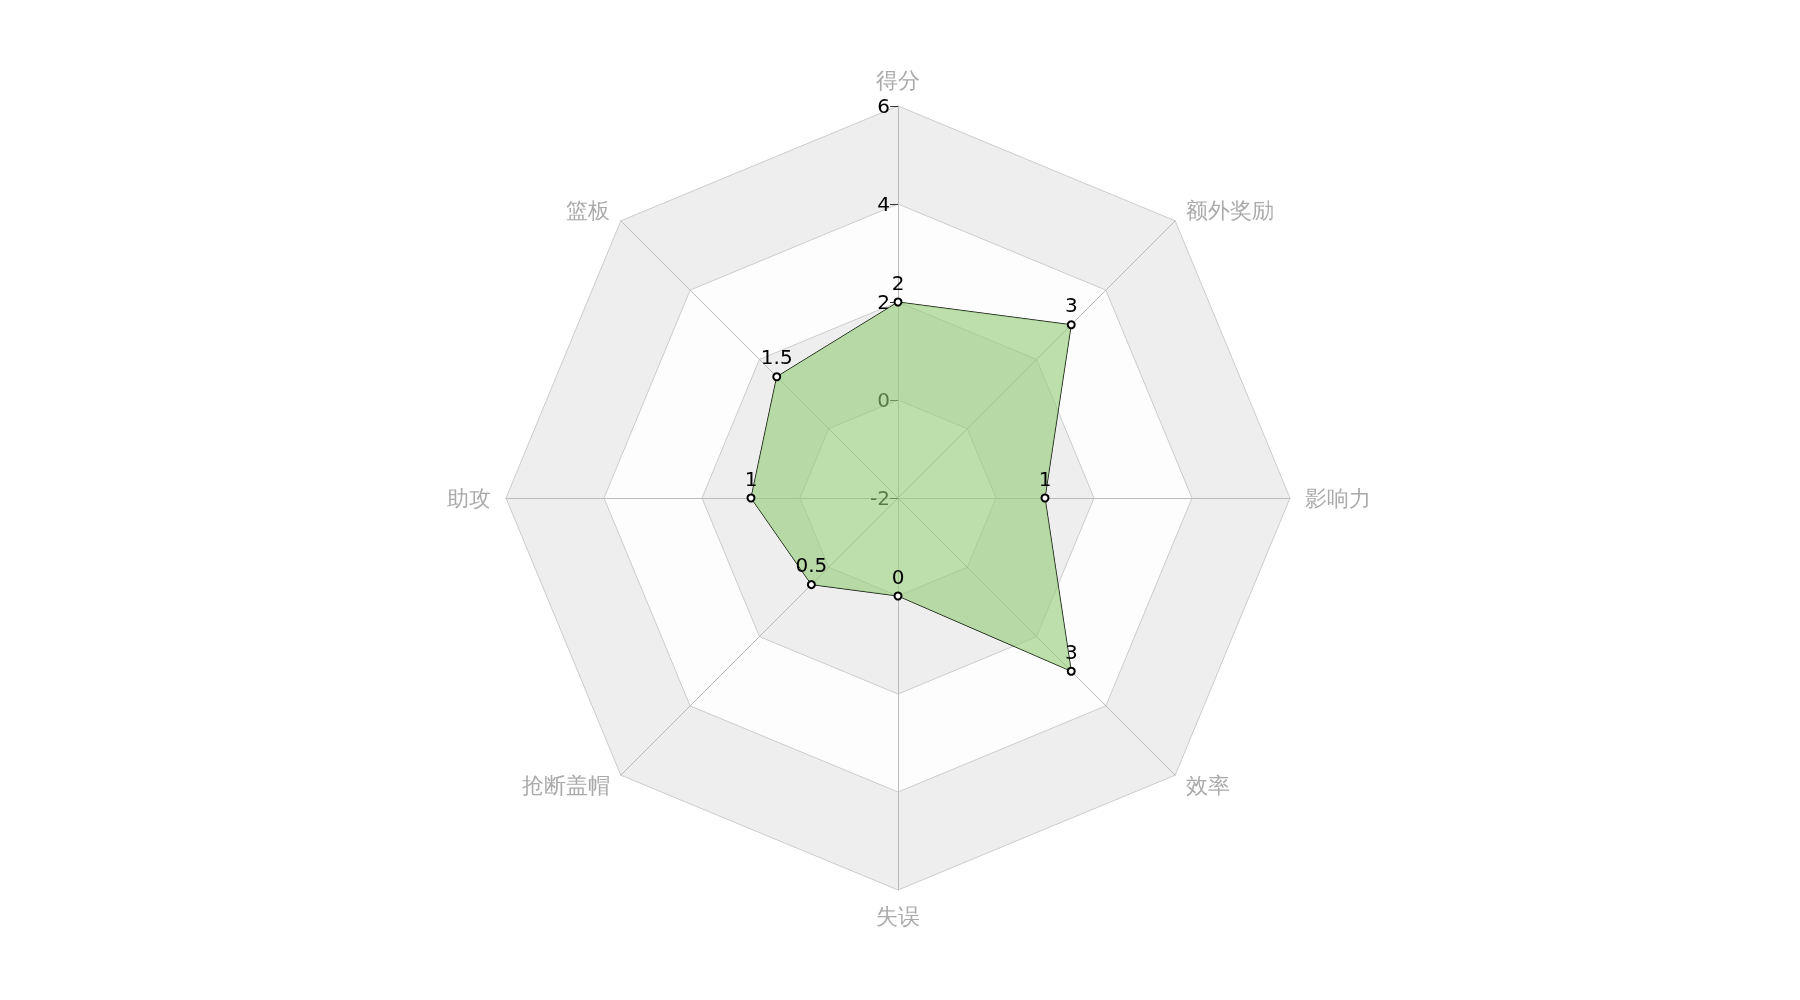  I want to click on spoke-label: 抢断盖帽, so click(566, 786).